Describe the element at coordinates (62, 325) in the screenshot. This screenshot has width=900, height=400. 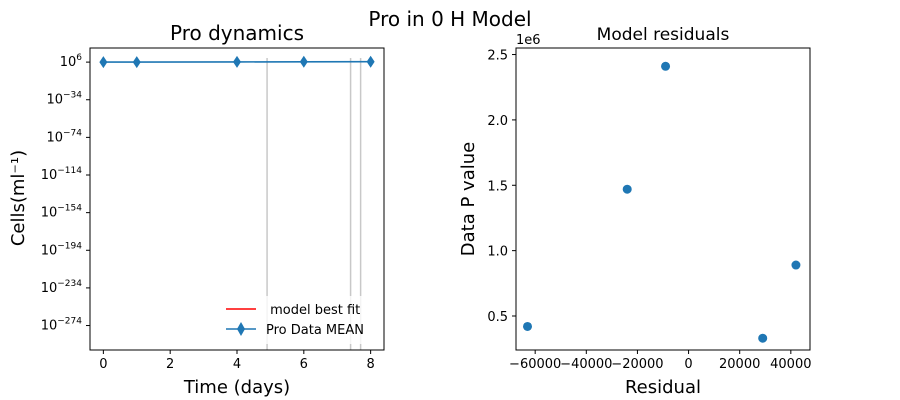
I see `y-tick-label: 10−274` at that location.